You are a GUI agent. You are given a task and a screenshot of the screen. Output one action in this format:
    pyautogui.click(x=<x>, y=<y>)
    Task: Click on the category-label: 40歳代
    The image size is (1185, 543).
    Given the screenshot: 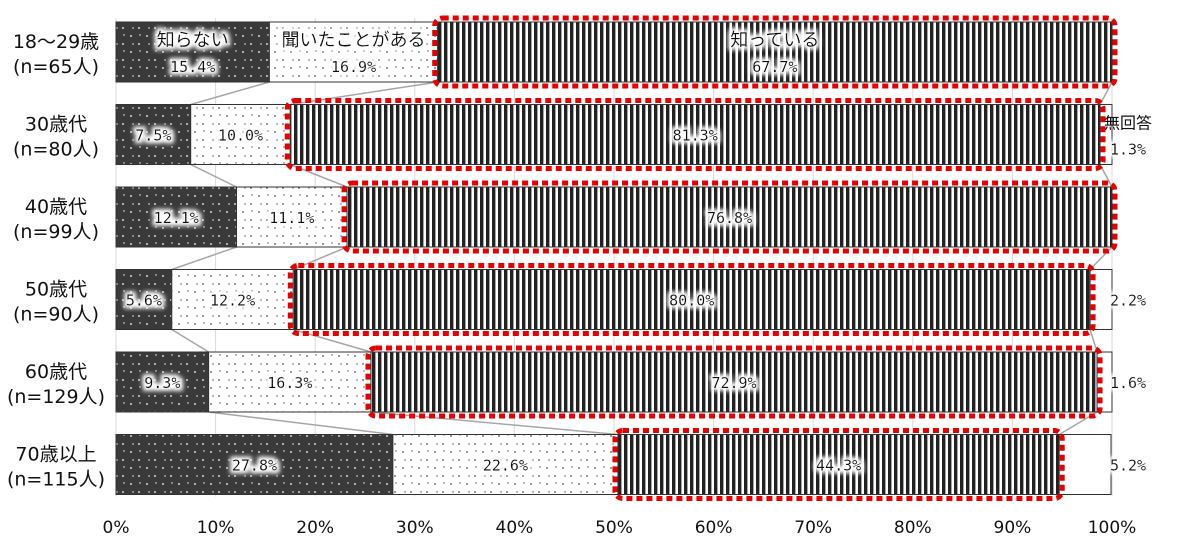 What is the action you would take?
    pyautogui.click(x=56, y=207)
    